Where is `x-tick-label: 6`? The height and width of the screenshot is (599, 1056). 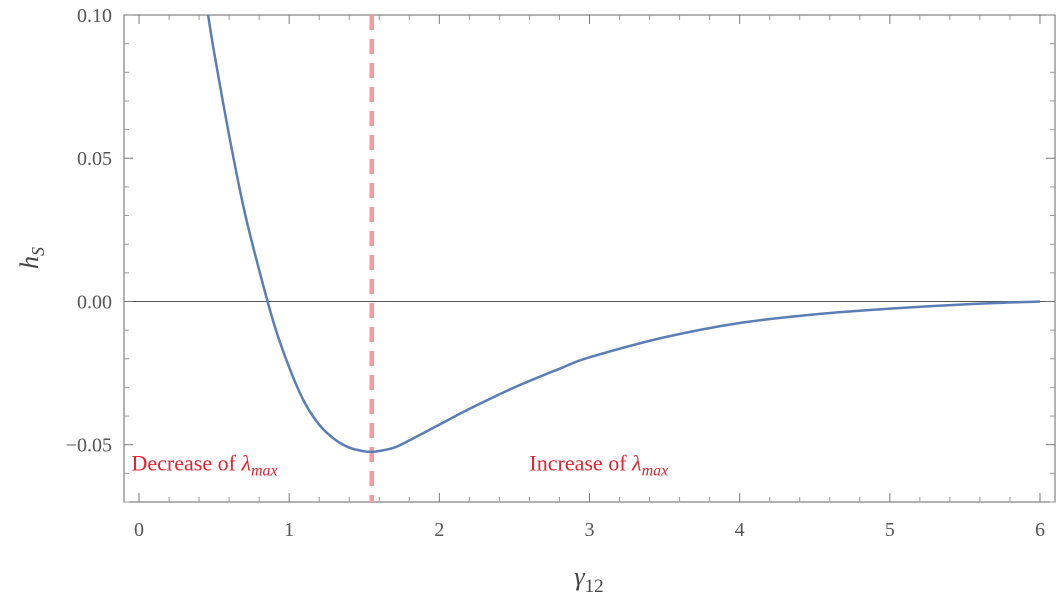 x-tick-label: 6 is located at coordinates (1040, 530).